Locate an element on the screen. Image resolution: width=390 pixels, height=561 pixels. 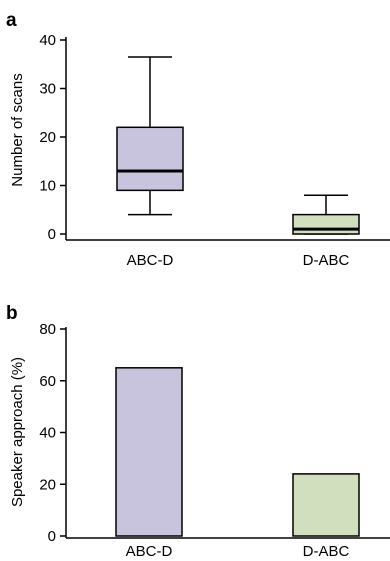
panel-a-y-tick-label: 0 is located at coordinates (52, 234).